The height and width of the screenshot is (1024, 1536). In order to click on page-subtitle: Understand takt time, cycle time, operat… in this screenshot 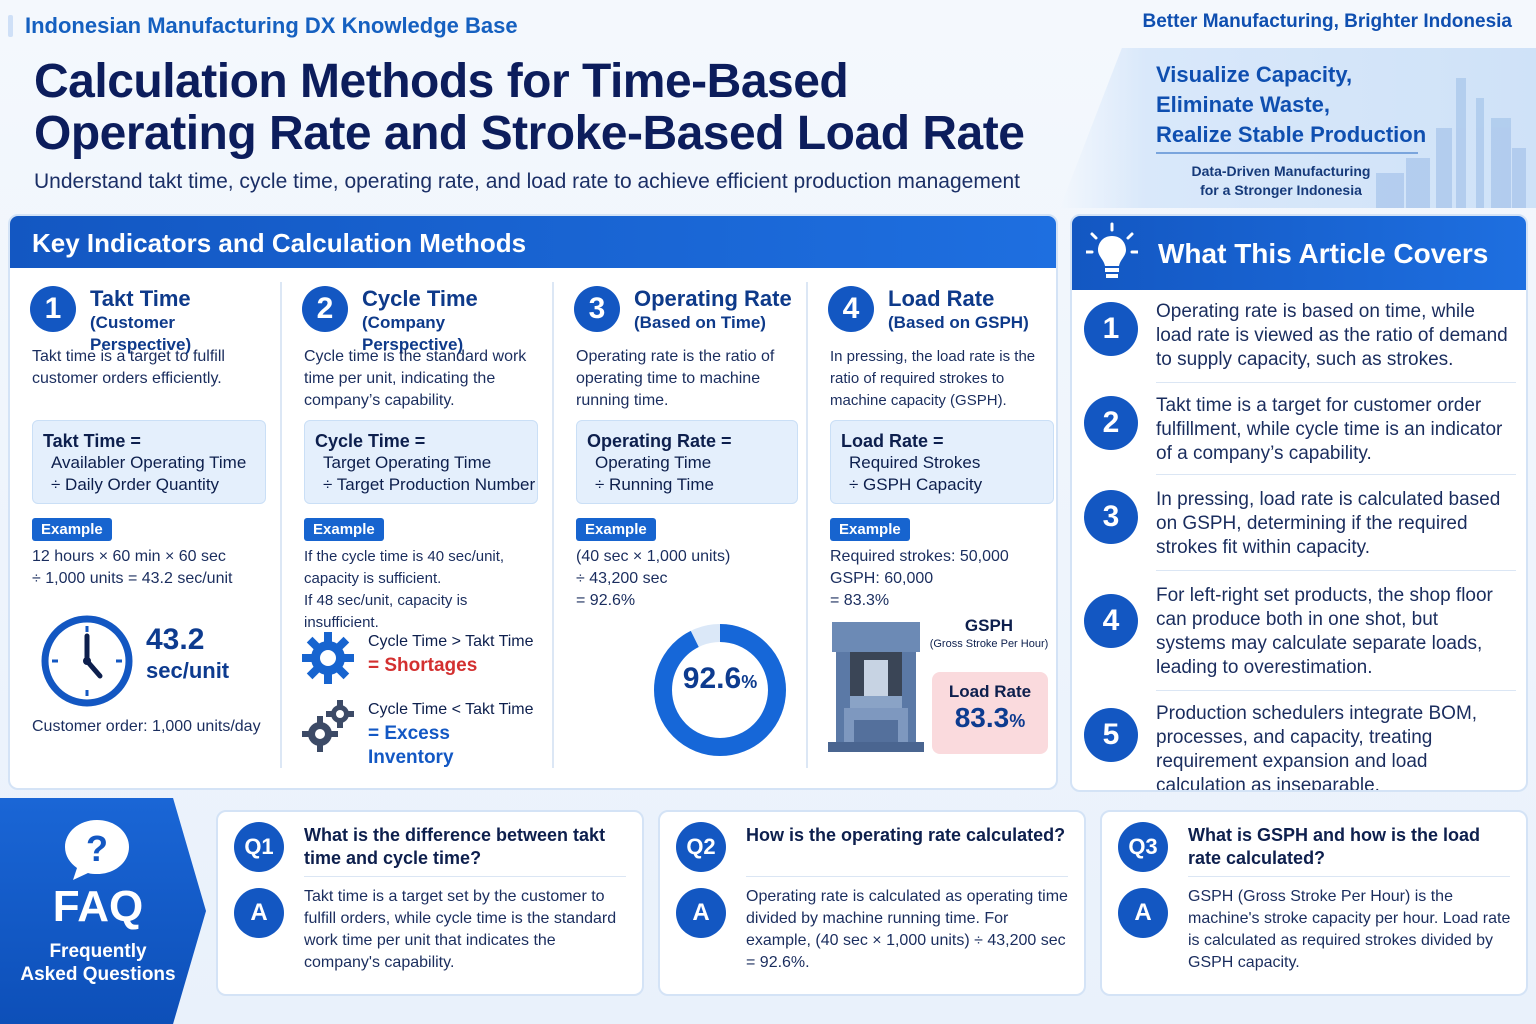, I will do `click(527, 181)`.